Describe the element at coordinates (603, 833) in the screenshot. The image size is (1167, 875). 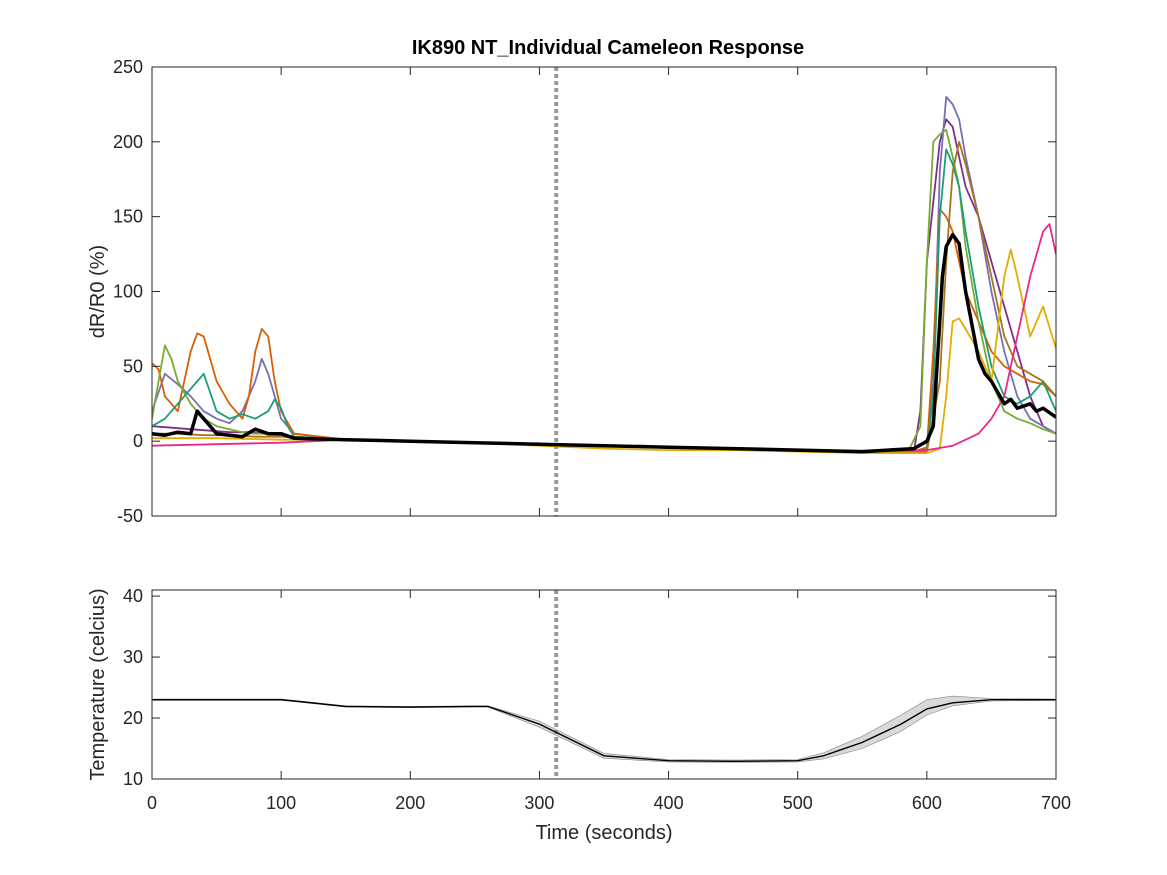
I see `x-axis-label: Time (seconds)` at that location.